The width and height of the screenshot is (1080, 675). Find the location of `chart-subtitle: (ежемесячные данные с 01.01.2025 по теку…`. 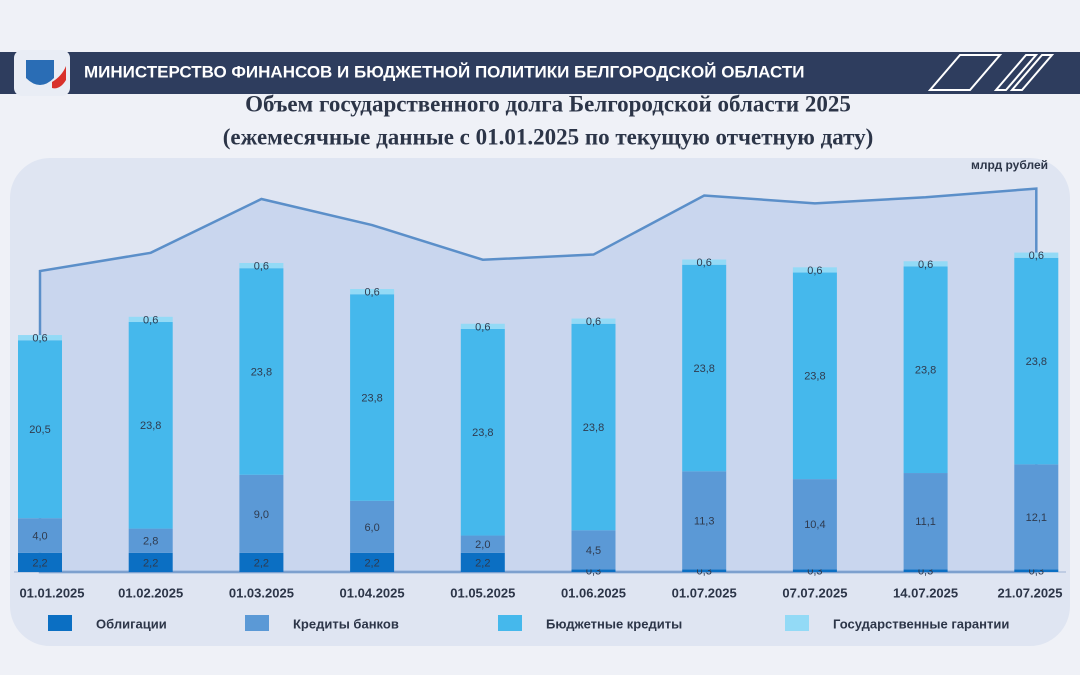

chart-subtitle: (ежемесячные данные с 01.01.2025 по теку… is located at coordinates (548, 136).